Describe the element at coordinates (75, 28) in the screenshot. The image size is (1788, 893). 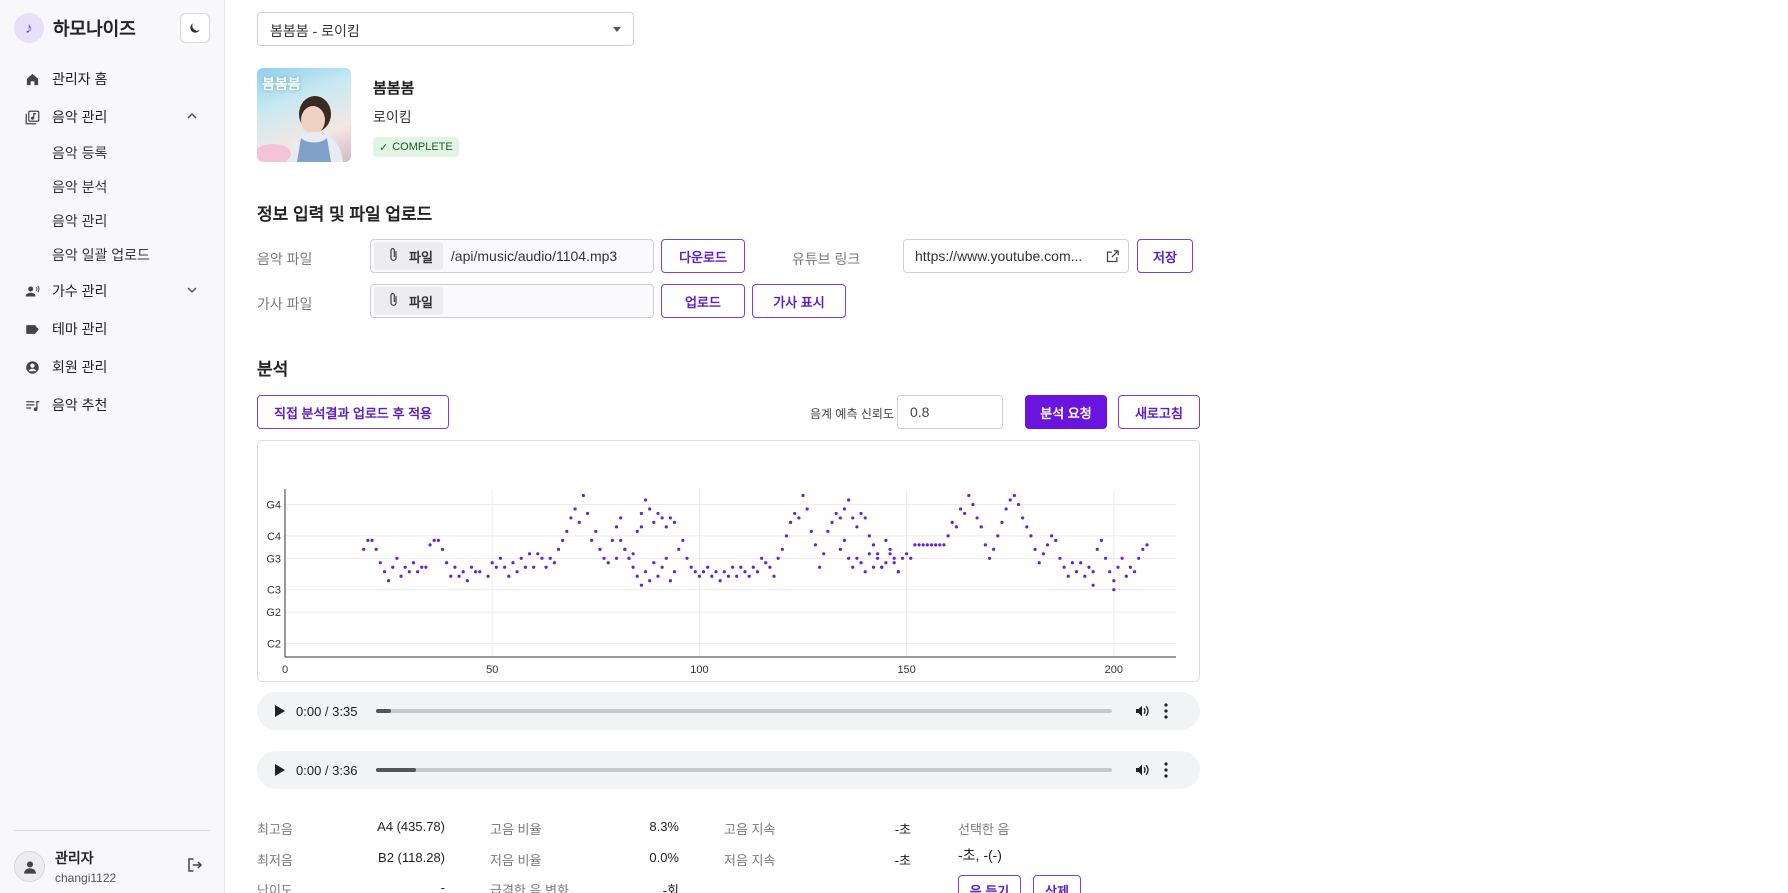
I see `brand: ♪ 하모나이즈` at that location.